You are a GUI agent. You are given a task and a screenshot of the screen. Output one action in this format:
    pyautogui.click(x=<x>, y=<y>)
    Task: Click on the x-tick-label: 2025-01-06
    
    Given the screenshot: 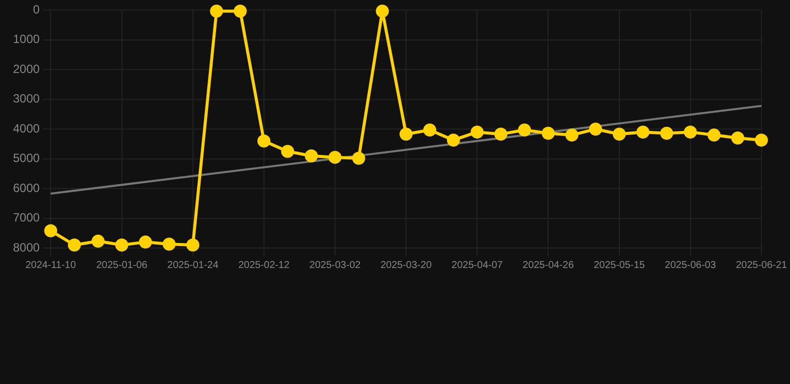 What is the action you would take?
    pyautogui.click(x=122, y=265)
    